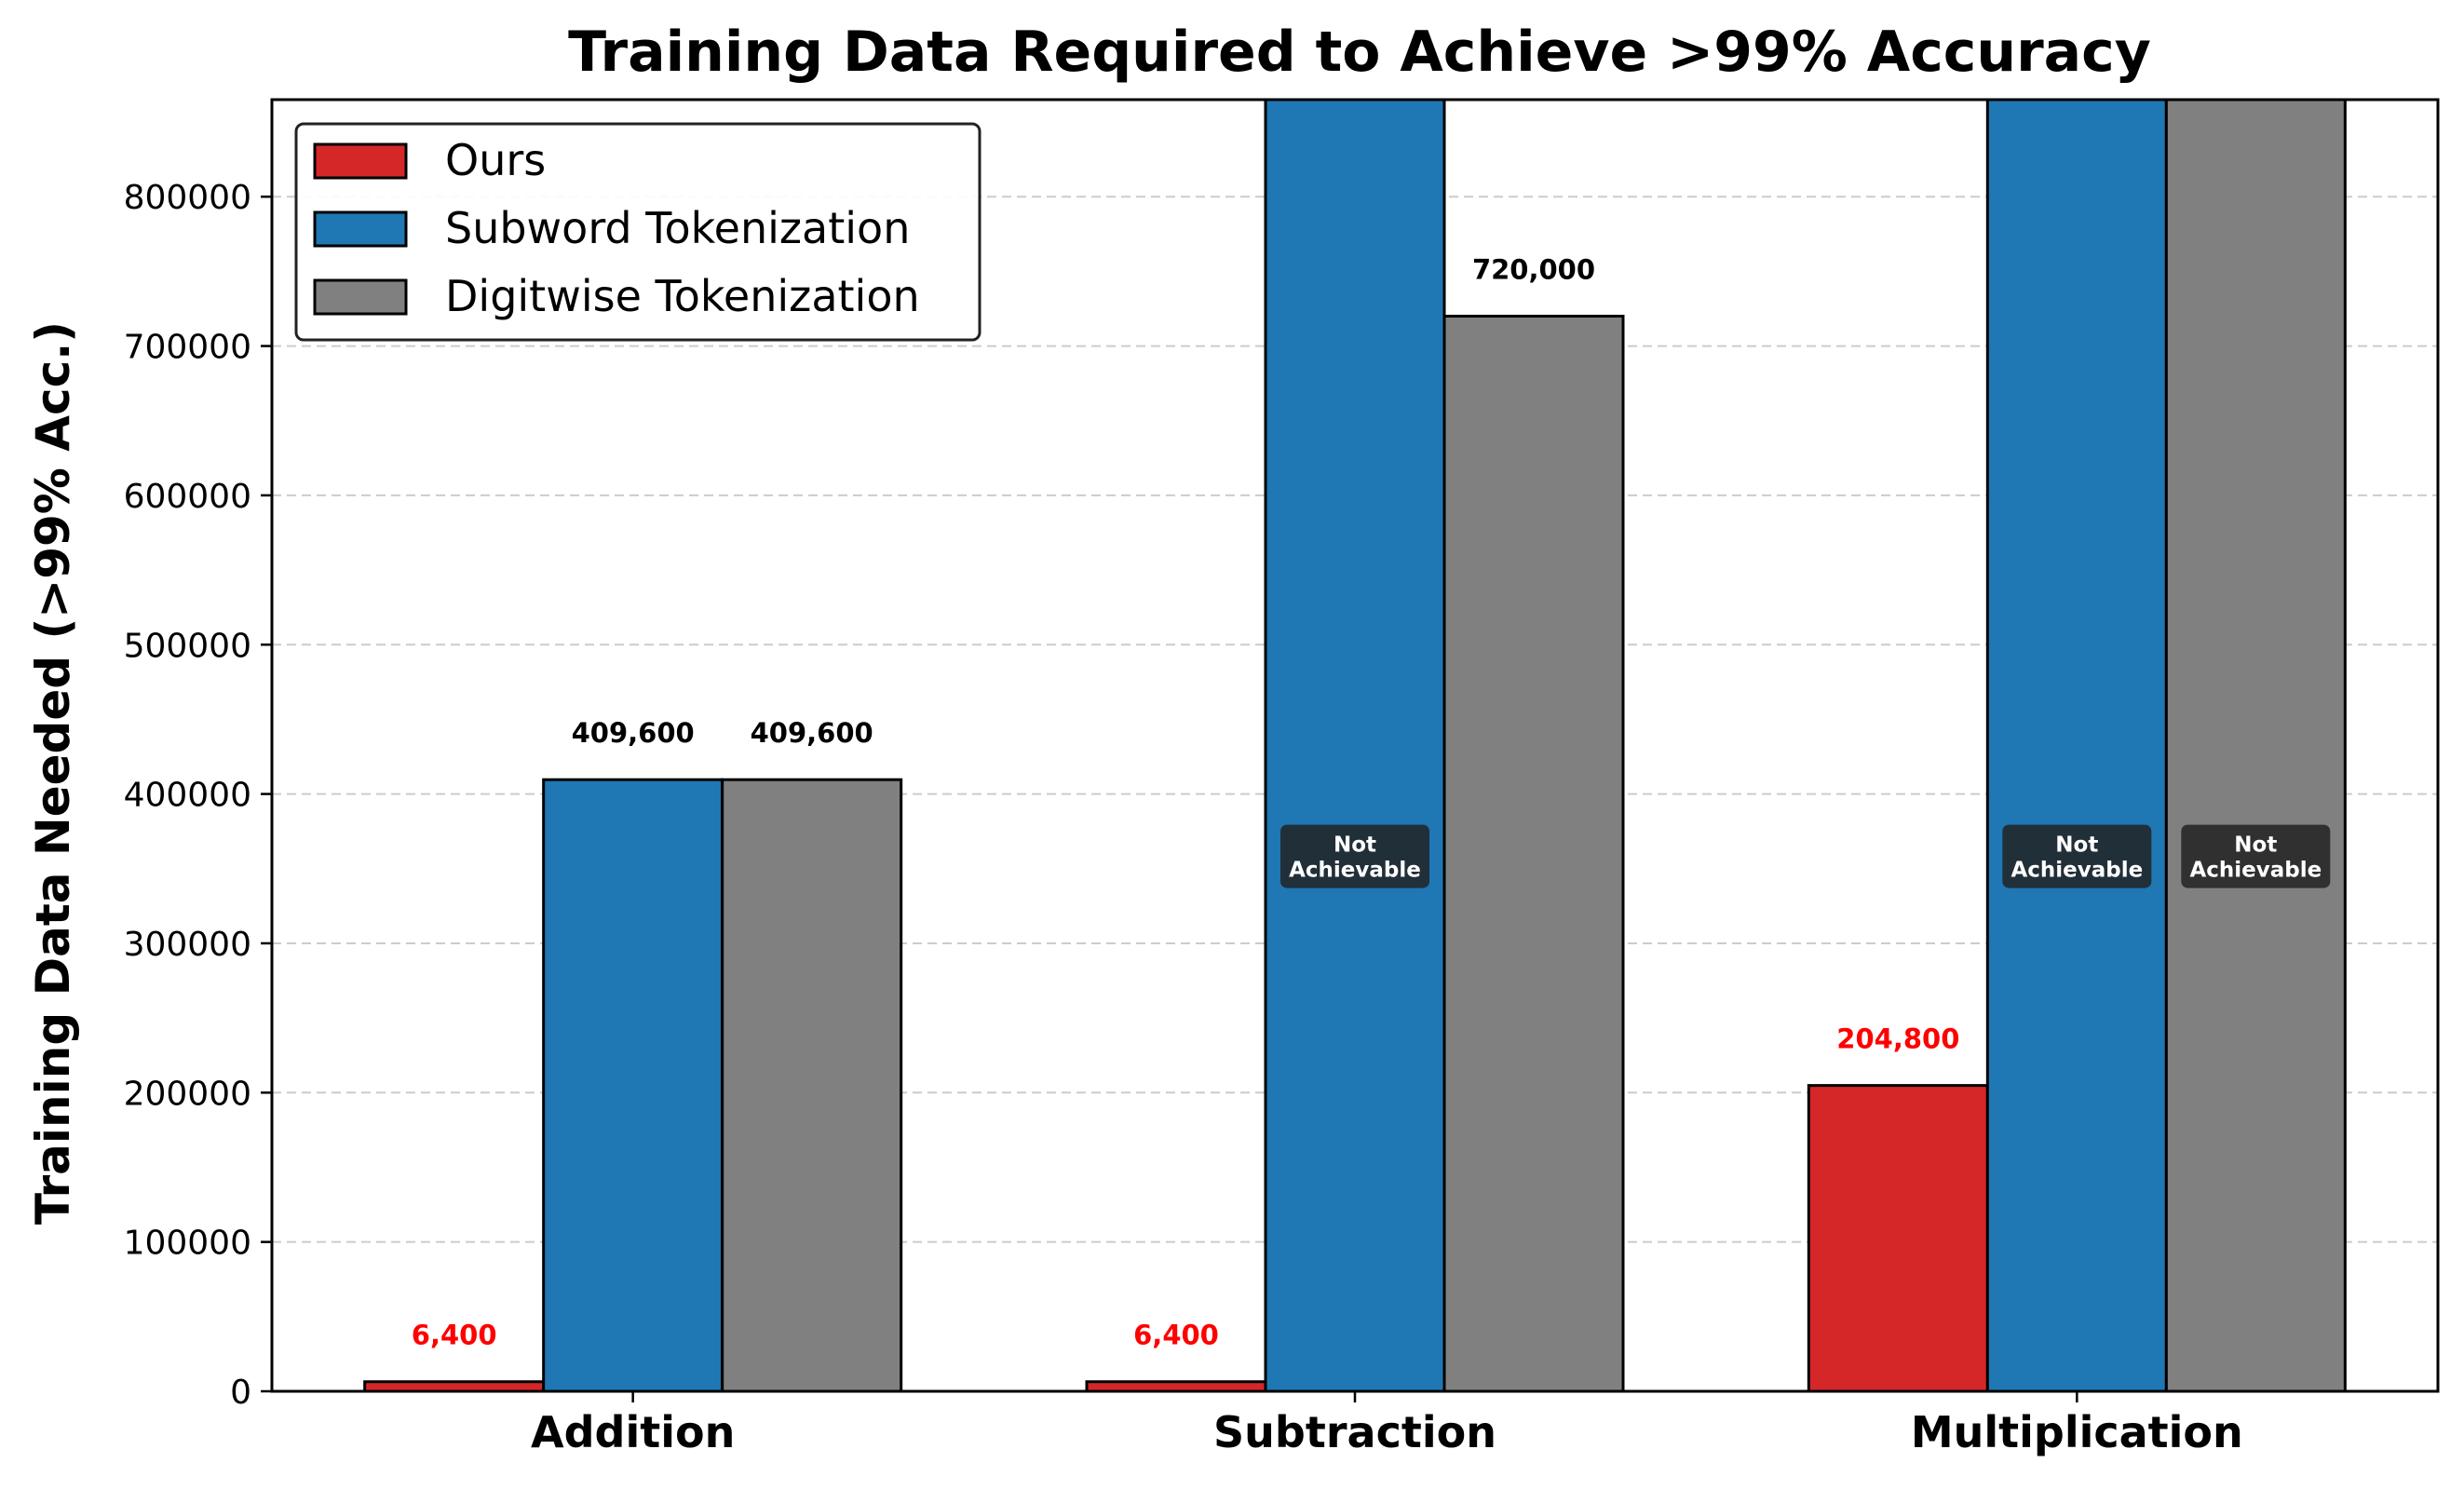 The width and height of the screenshot is (2464, 1490). I want to click on y-tick-label: 100000, so click(187, 1244).